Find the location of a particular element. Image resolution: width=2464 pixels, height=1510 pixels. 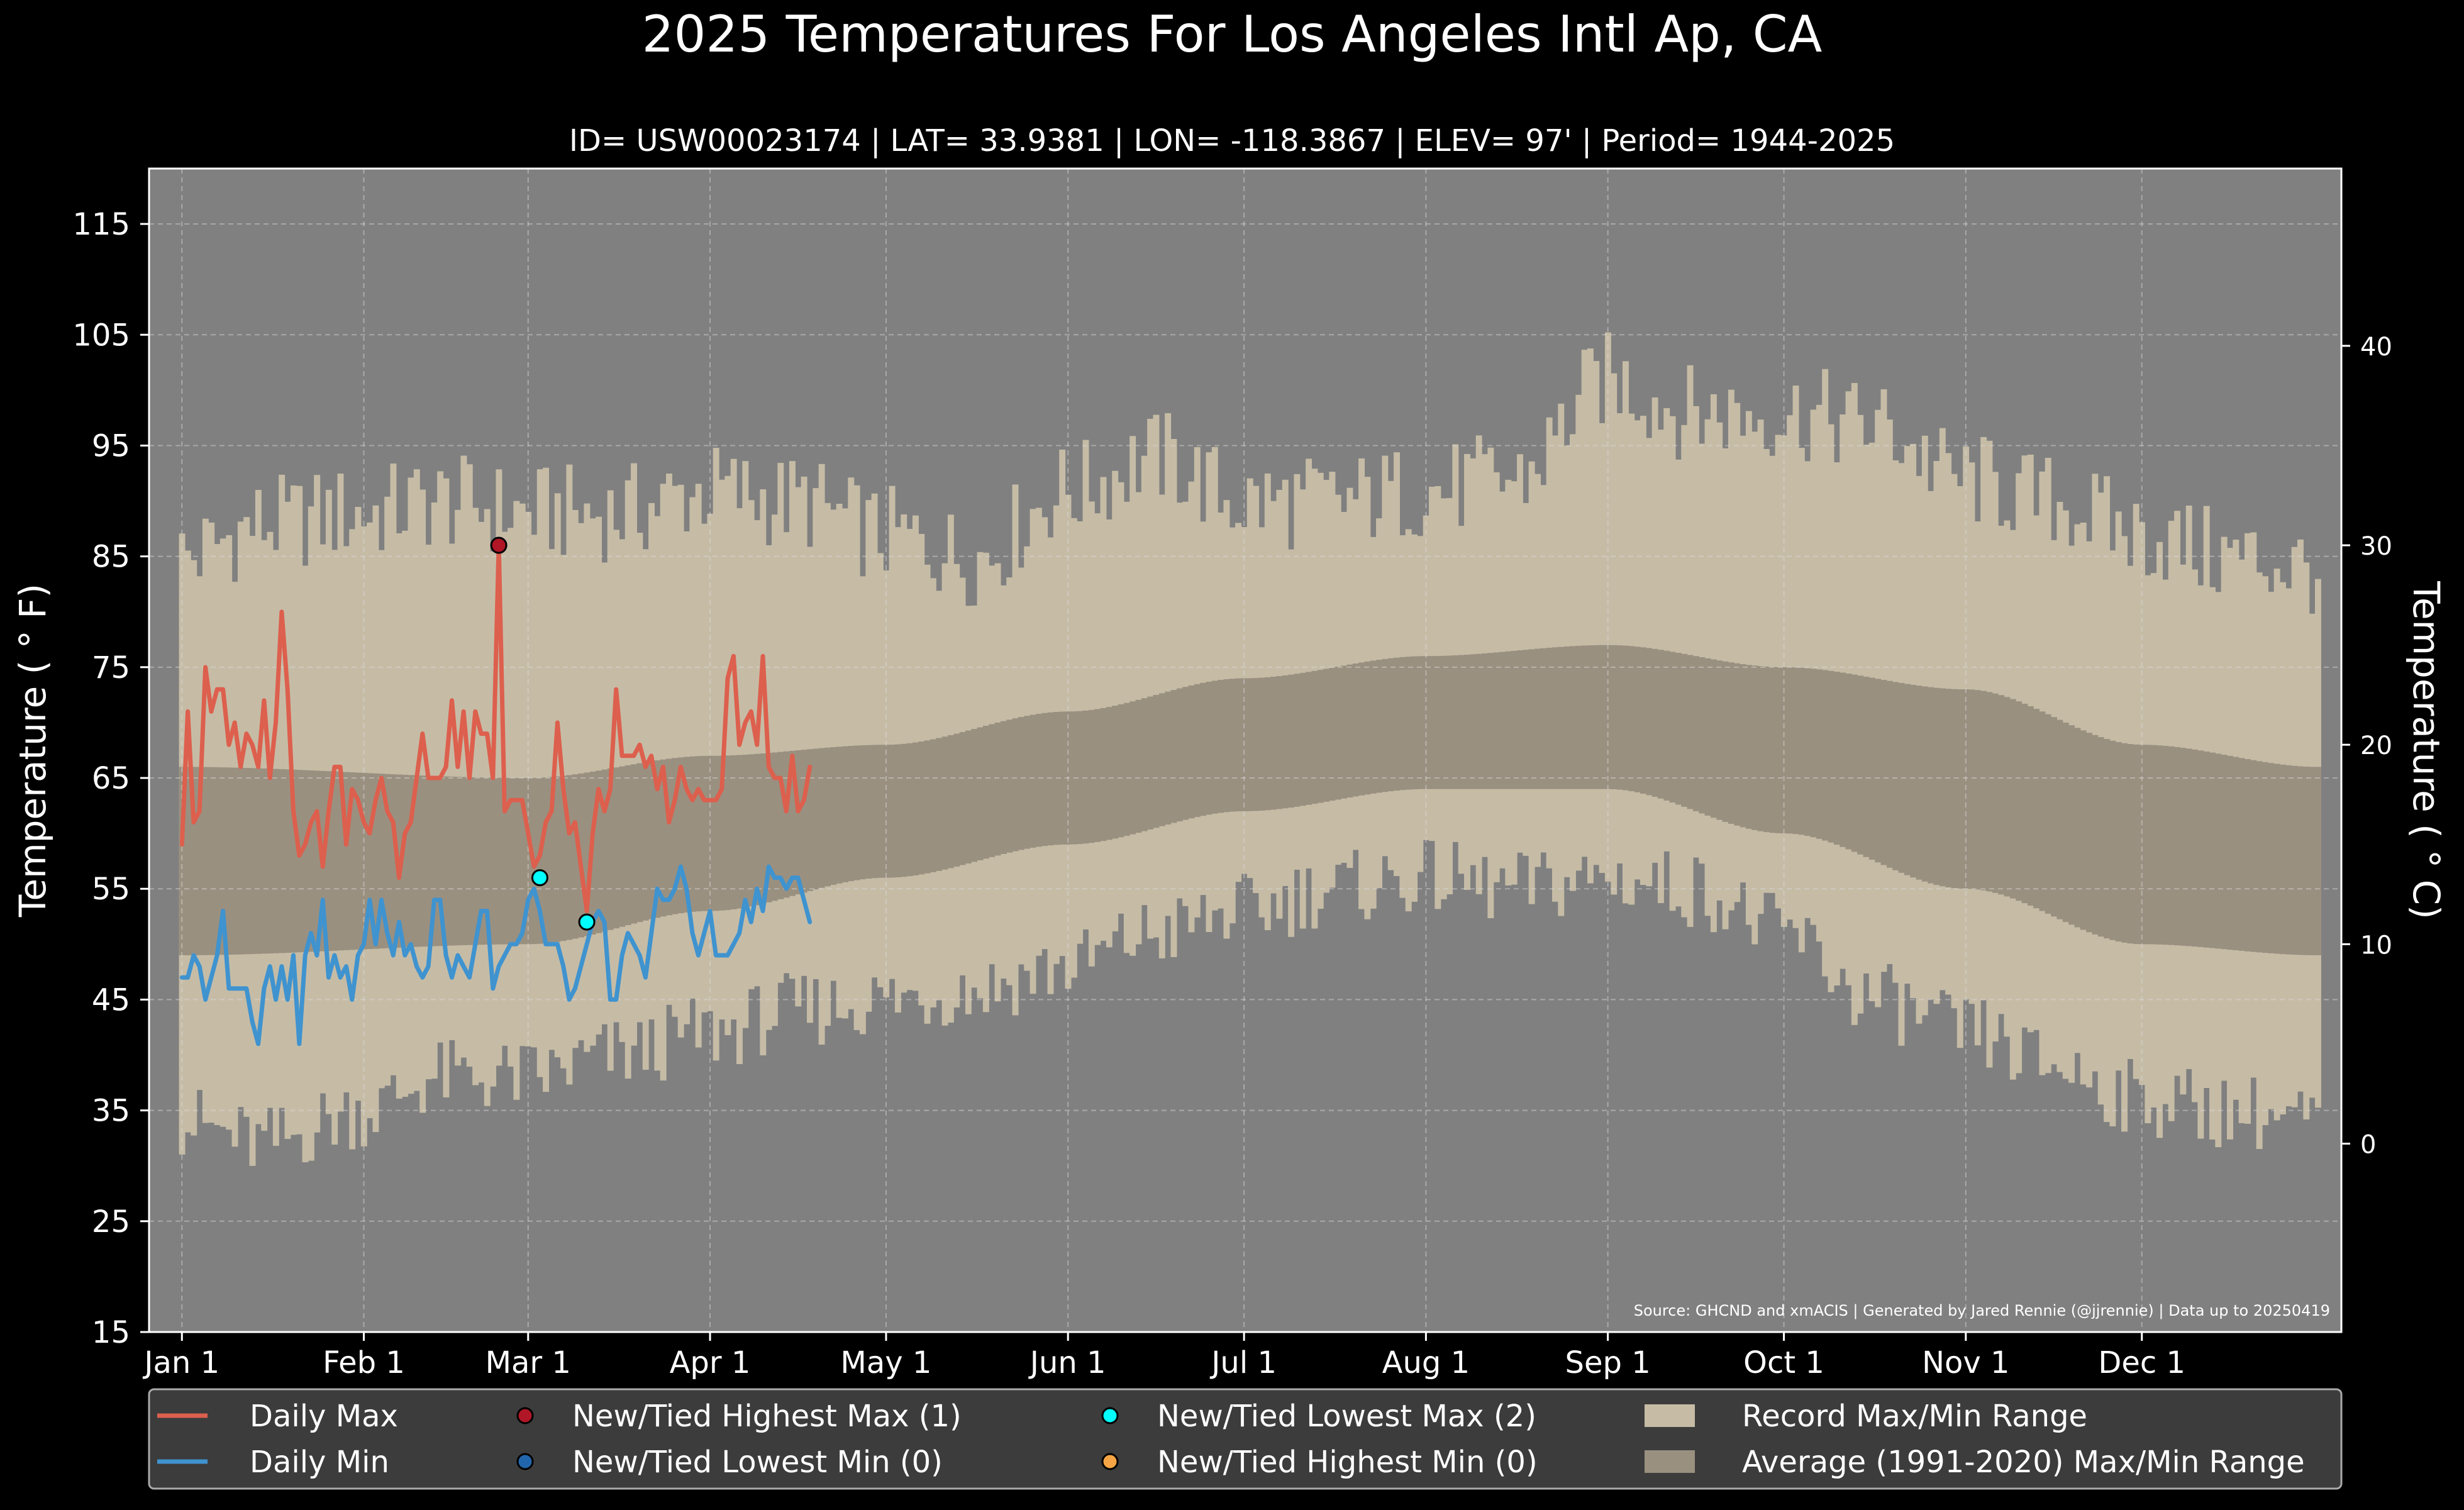

y-tick-label: 115 is located at coordinates (101, 224).